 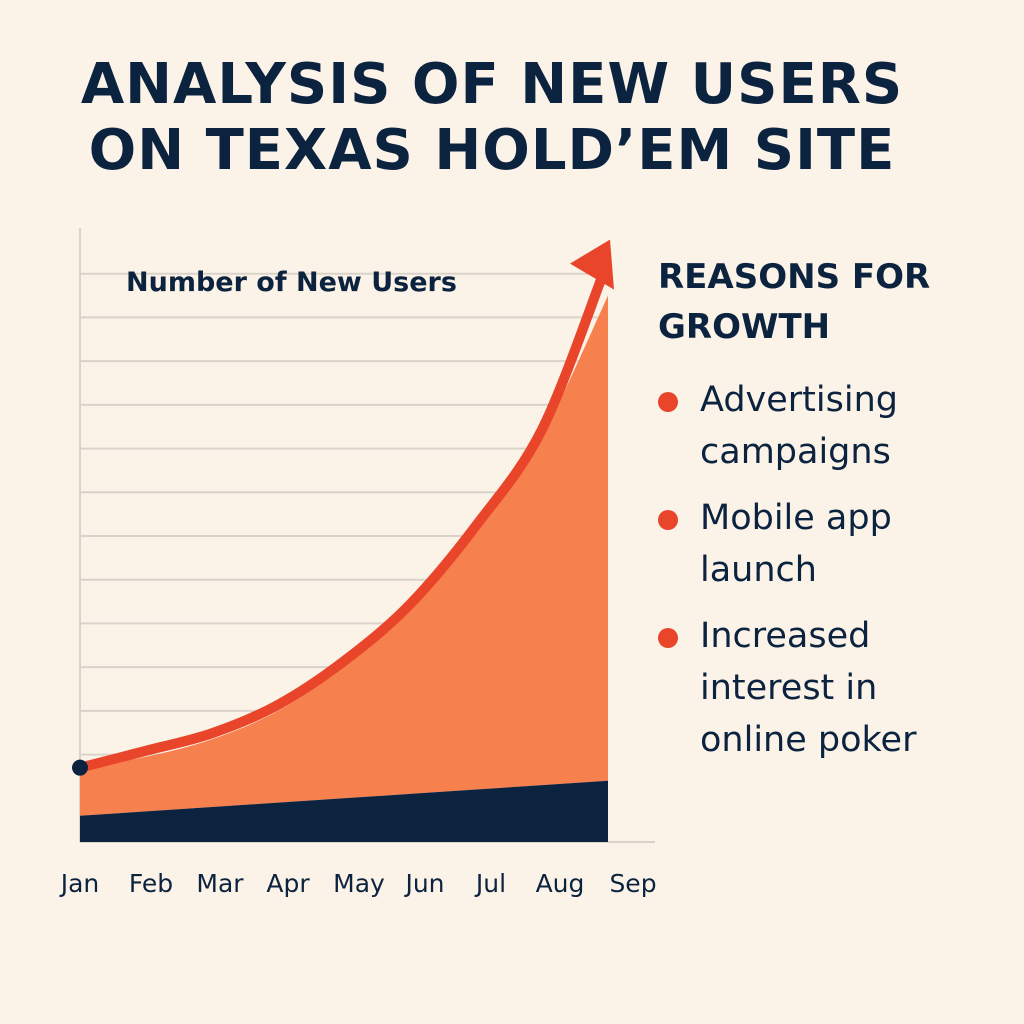 I want to click on reasons-heading-line-1: REASONS FOR, so click(x=794, y=277).